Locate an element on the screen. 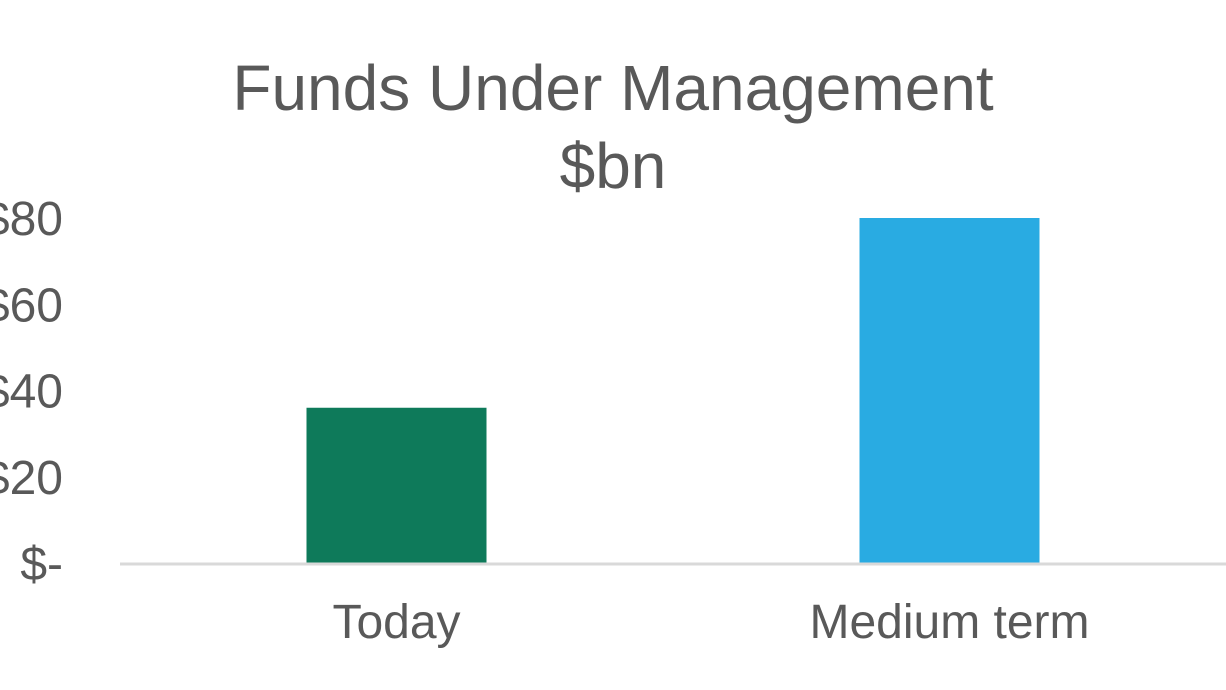  chart-title-line-2: $bn is located at coordinates (613, 166).